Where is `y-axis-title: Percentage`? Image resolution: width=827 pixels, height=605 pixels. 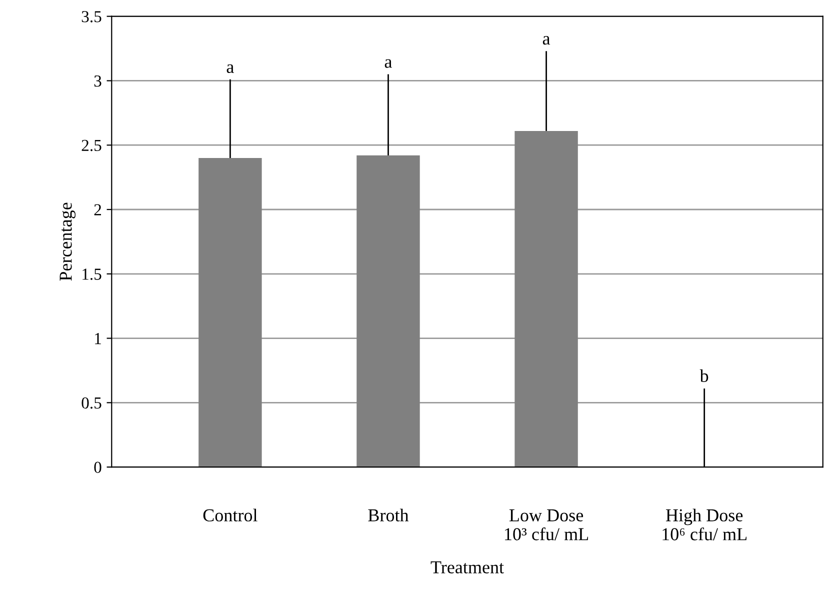 y-axis-title: Percentage is located at coordinates (68, 241).